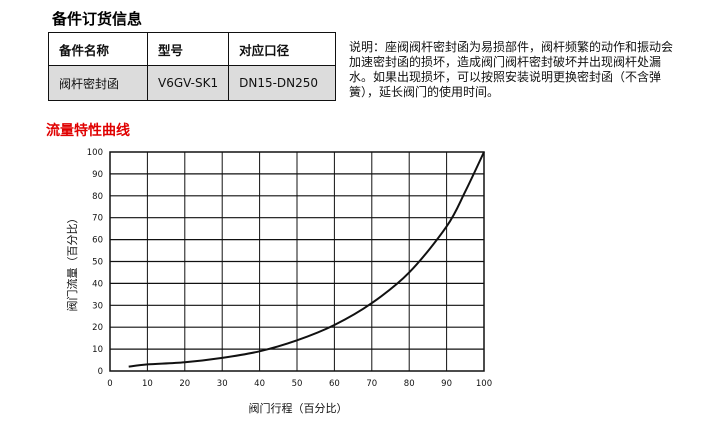 The height and width of the screenshot is (421, 713). I want to click on y-tick-label: 100, so click(95, 153).